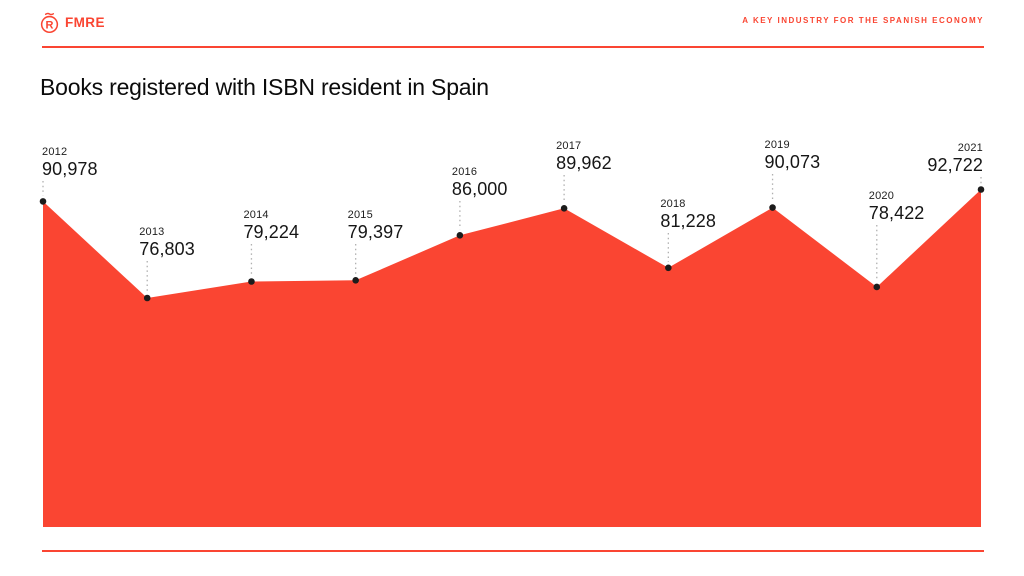 Image resolution: width=1024 pixels, height=576 pixels. Describe the element at coordinates (375, 232) in the screenshot. I see `point-value-label: 79,397` at that location.